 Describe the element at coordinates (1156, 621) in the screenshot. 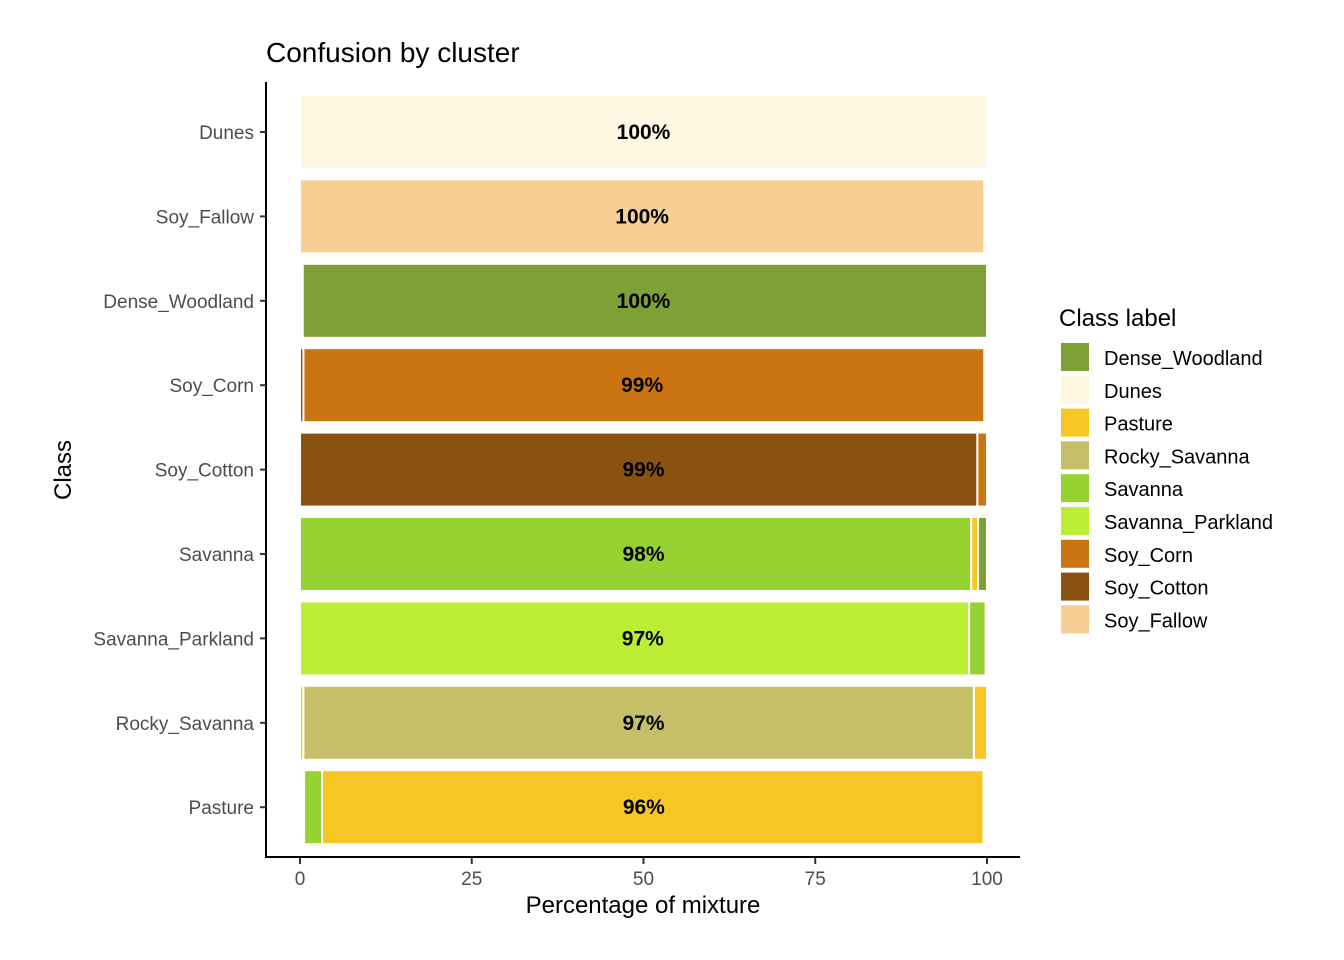

I see `legend-label: Soy_Fallow` at that location.